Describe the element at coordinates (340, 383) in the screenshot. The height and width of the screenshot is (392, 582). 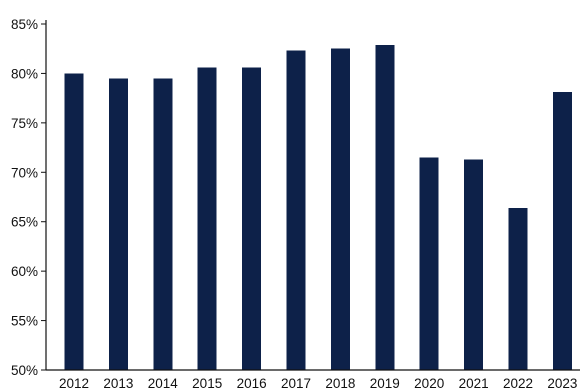
I see `x-tick-label: 2018` at that location.